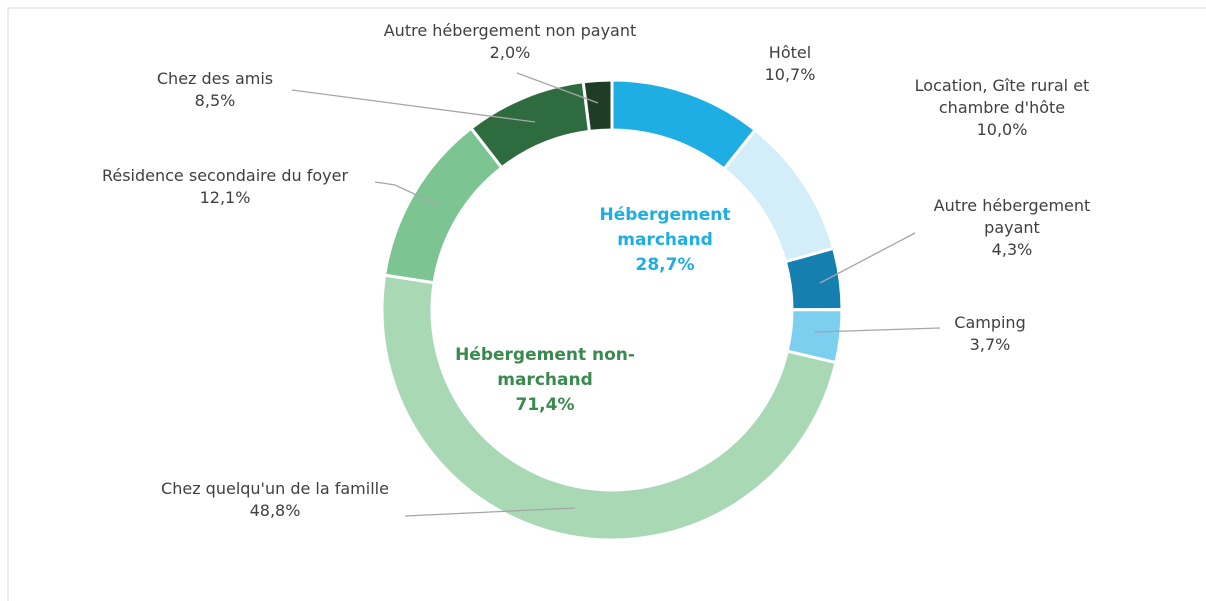 The height and width of the screenshot is (601, 1206). I want to click on value-label: 8,5%, so click(215, 100).